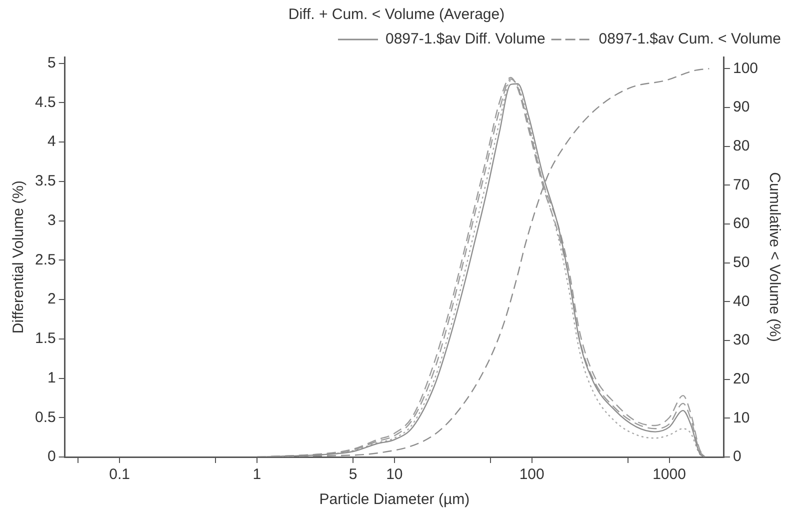 This screenshot has height=517, width=795. What do you see at coordinates (394, 475) in the screenshot?
I see `x-tick-label: 10` at bounding box center [394, 475].